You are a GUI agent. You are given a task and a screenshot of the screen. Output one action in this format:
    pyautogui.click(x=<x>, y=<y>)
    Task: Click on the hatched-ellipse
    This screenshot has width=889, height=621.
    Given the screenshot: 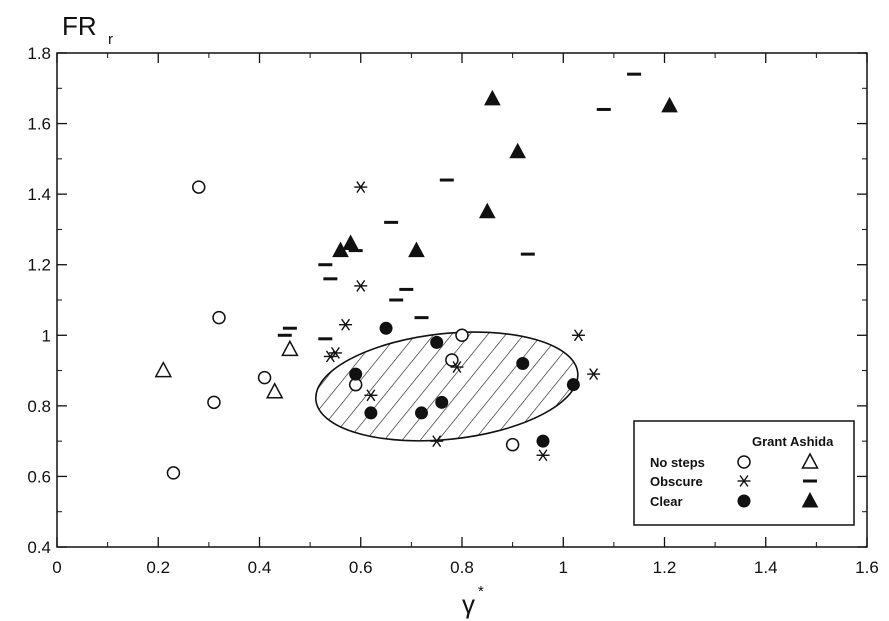 What is the action you would take?
    pyautogui.click(x=446, y=386)
    